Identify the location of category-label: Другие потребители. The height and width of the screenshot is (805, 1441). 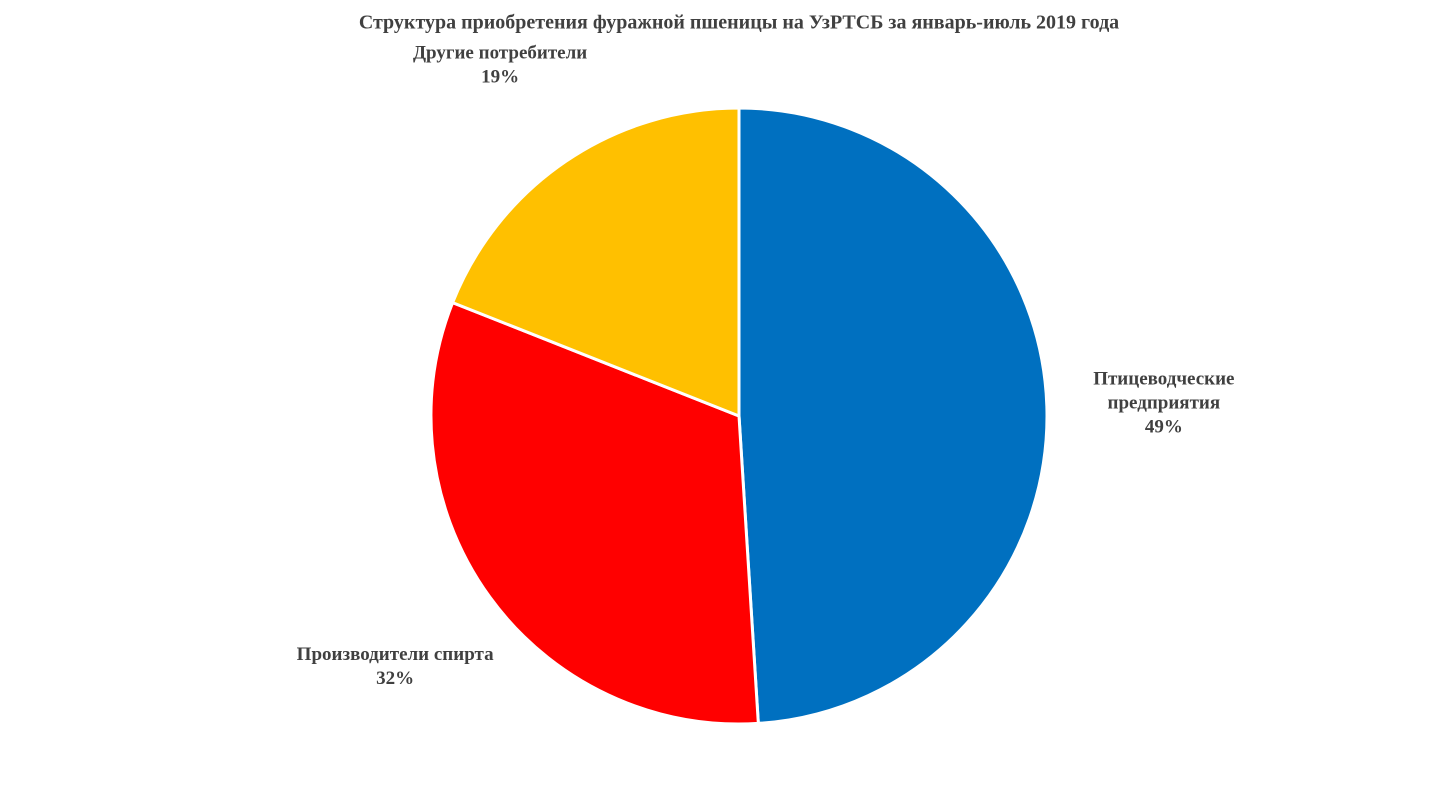
(500, 52).